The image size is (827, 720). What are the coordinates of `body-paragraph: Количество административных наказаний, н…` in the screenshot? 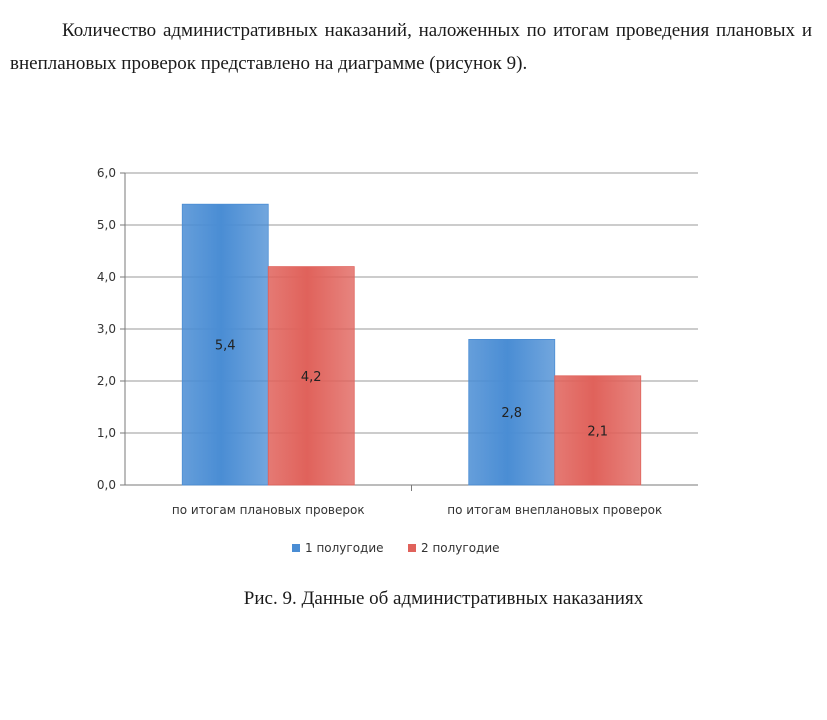 It's located at (411, 47).